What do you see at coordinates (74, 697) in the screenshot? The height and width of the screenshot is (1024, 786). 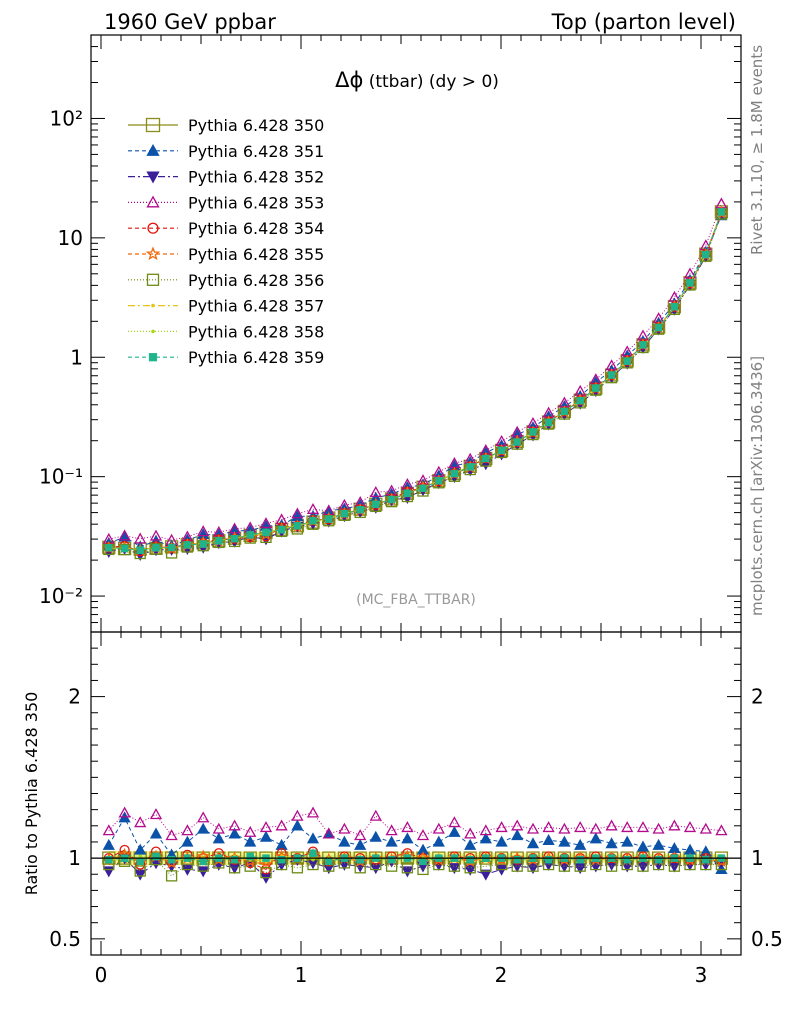 I see `y-tick-label: 2` at bounding box center [74, 697].